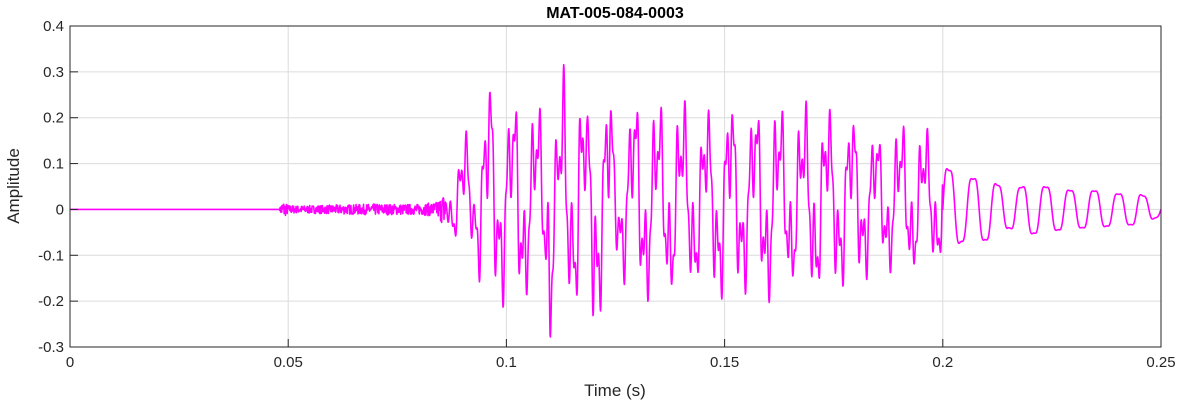 The height and width of the screenshot is (404, 1182). What do you see at coordinates (13, 186) in the screenshot?
I see `y-axis-label: Amplitude` at bounding box center [13, 186].